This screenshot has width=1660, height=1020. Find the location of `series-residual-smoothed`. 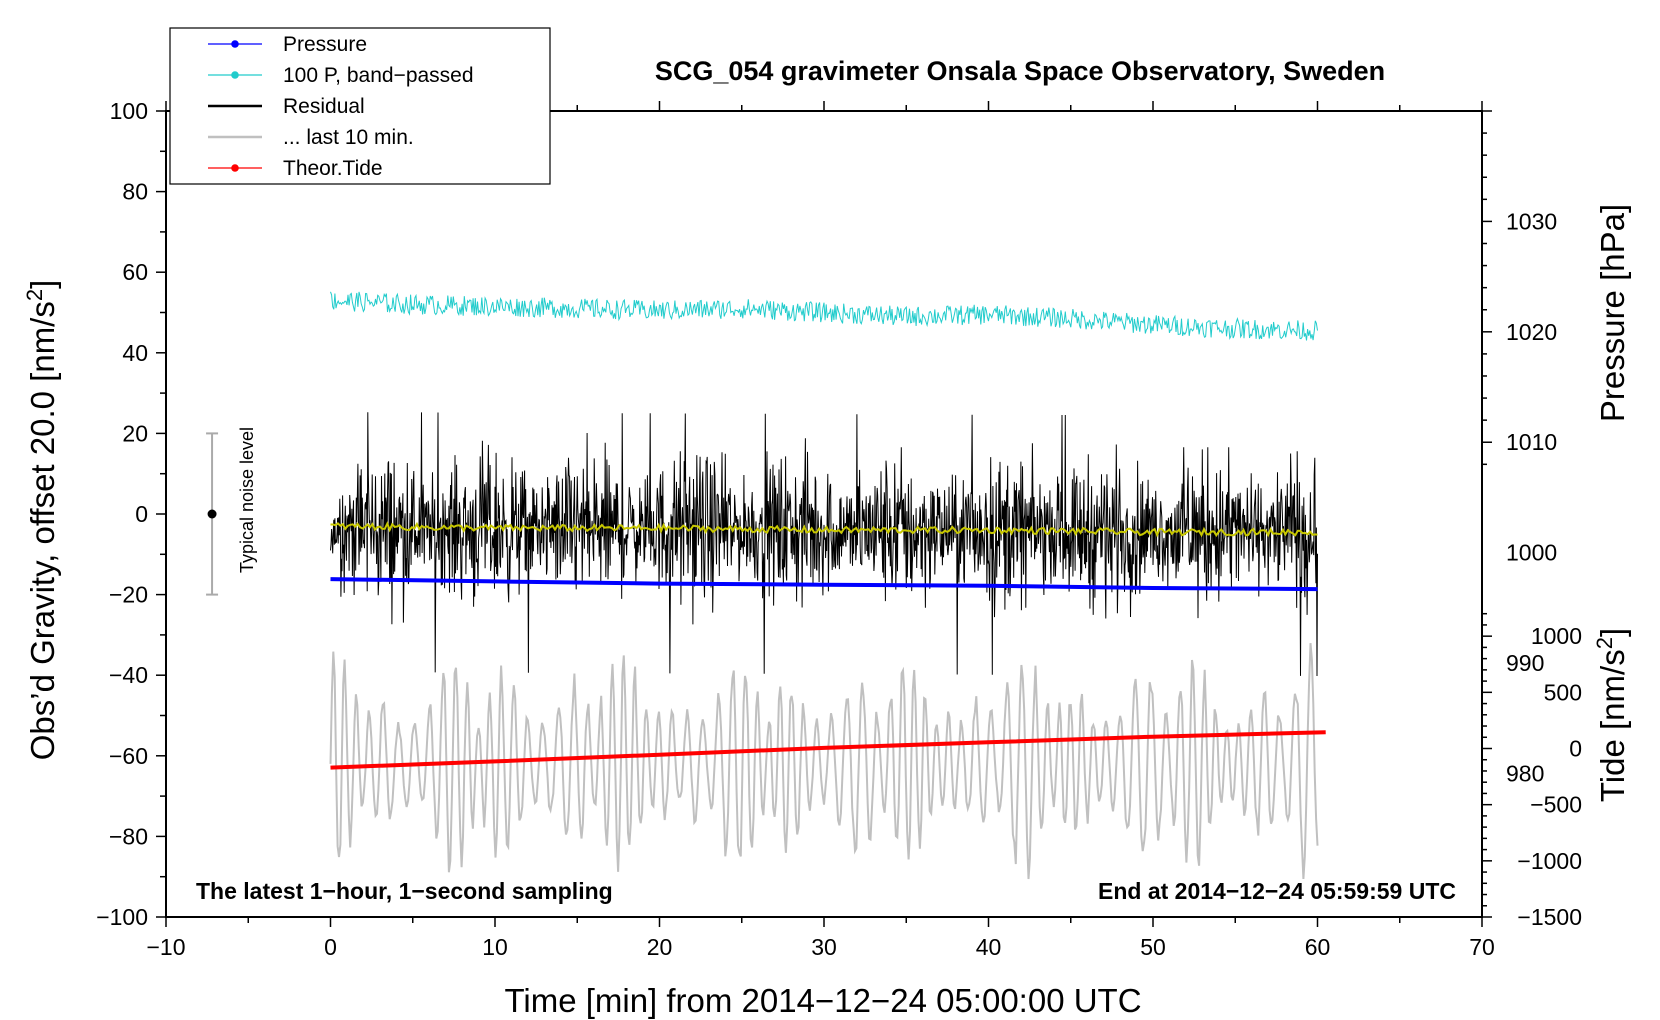

series-residual-smoothed is located at coordinates (824, 529).